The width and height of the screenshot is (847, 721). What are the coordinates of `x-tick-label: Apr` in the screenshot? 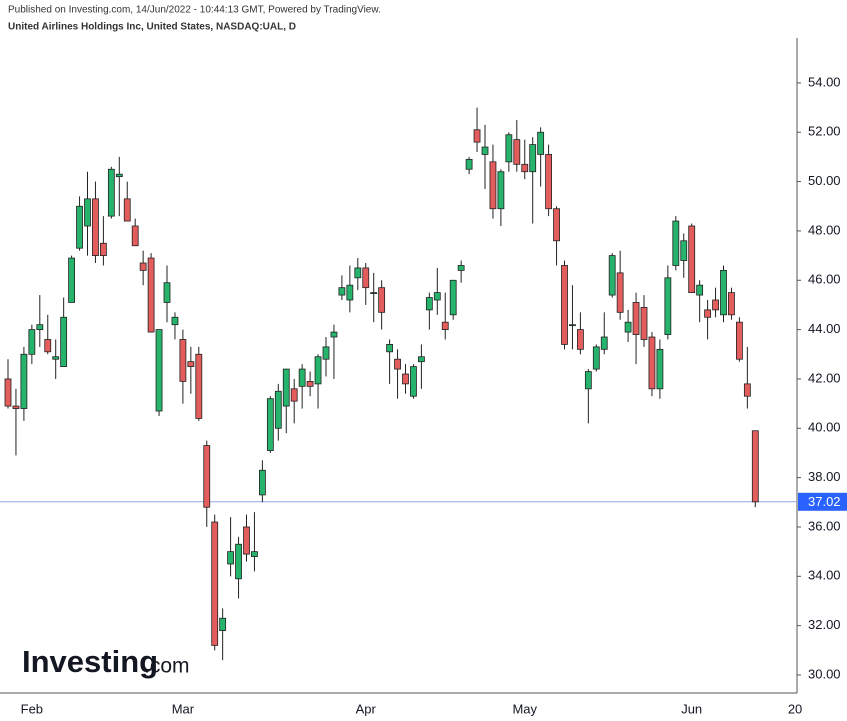 It's located at (366, 708).